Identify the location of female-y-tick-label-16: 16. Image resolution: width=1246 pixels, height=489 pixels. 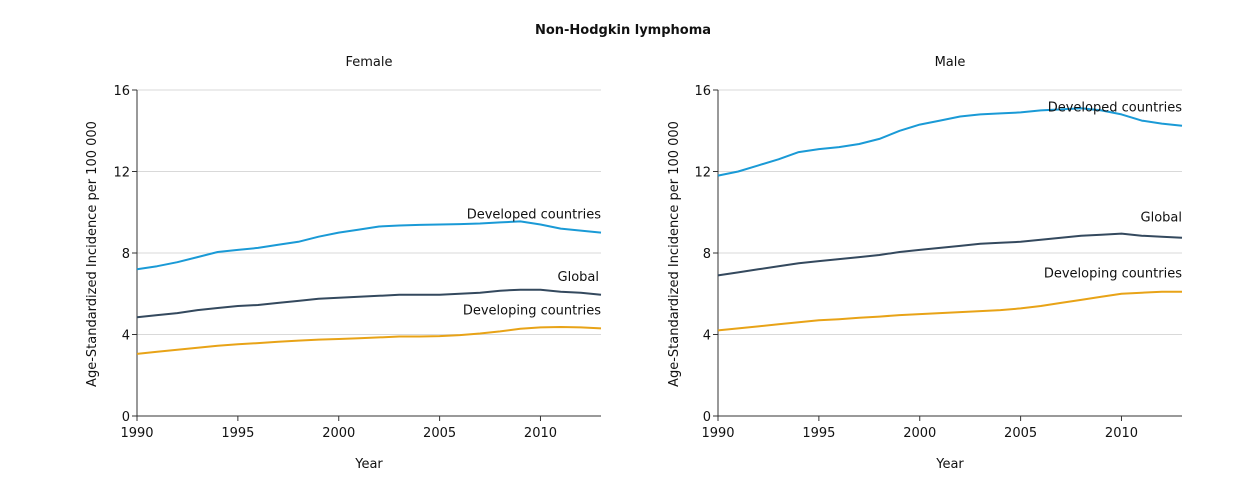
(121, 91).